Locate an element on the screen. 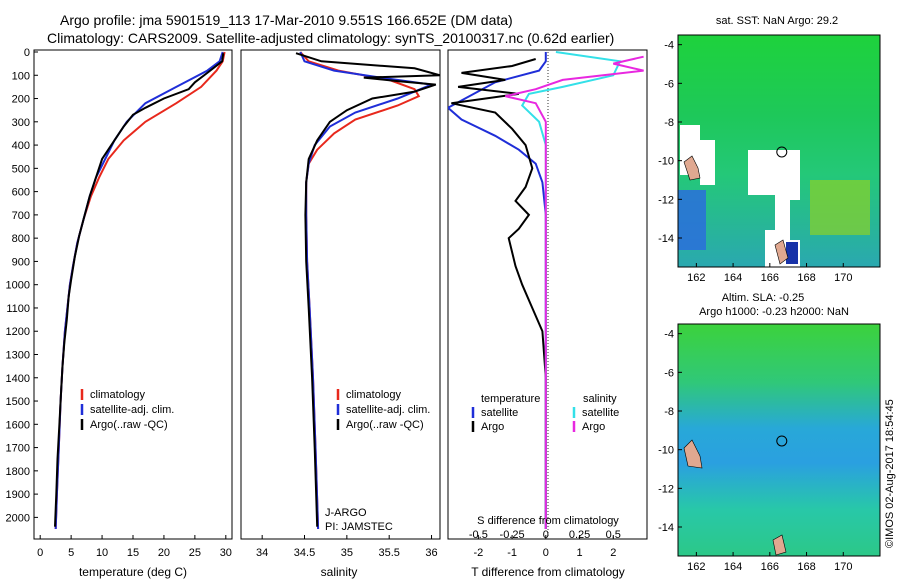 Image resolution: width=900 pixels, height=580 pixels. depth-tick-label: 900 is located at coordinates (21, 262).